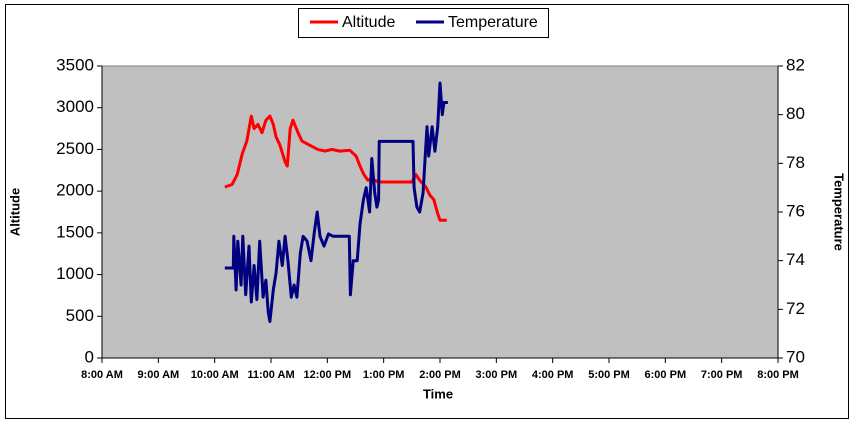  What do you see at coordinates (75, 64) in the screenshot?
I see `y-tick-label: 3500` at bounding box center [75, 64].